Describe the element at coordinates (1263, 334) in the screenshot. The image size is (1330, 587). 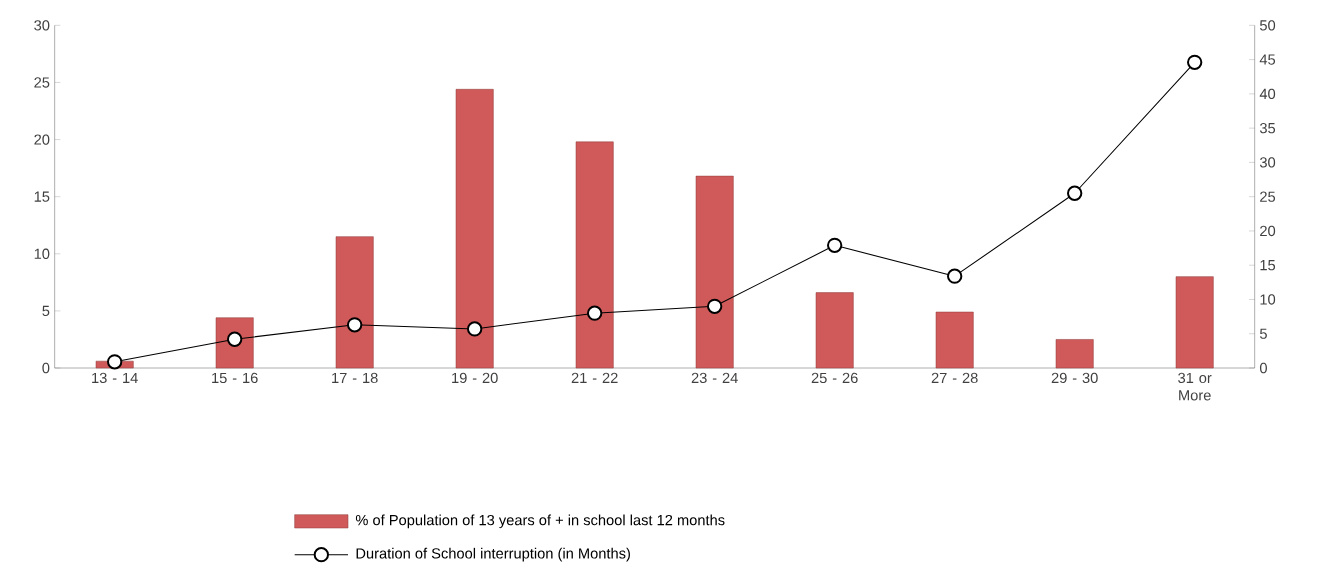
I see `y2-tick-label: 5` at that location.